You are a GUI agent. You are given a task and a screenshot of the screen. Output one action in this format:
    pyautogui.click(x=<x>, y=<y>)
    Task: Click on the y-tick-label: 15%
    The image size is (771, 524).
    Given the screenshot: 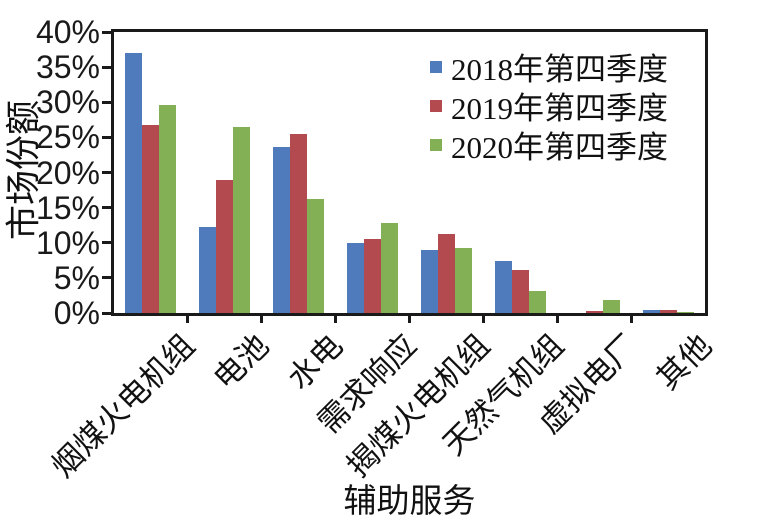 What is the action you would take?
    pyautogui.click(x=67, y=207)
    